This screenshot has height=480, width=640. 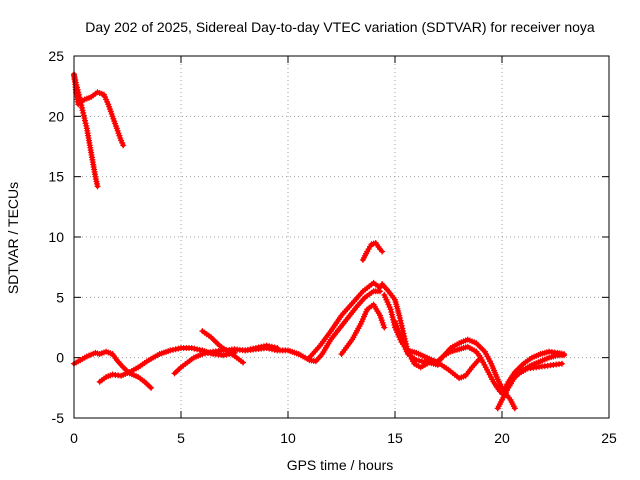 What do you see at coordinates (288, 438) in the screenshot?
I see `x-tick-label: 10` at bounding box center [288, 438].